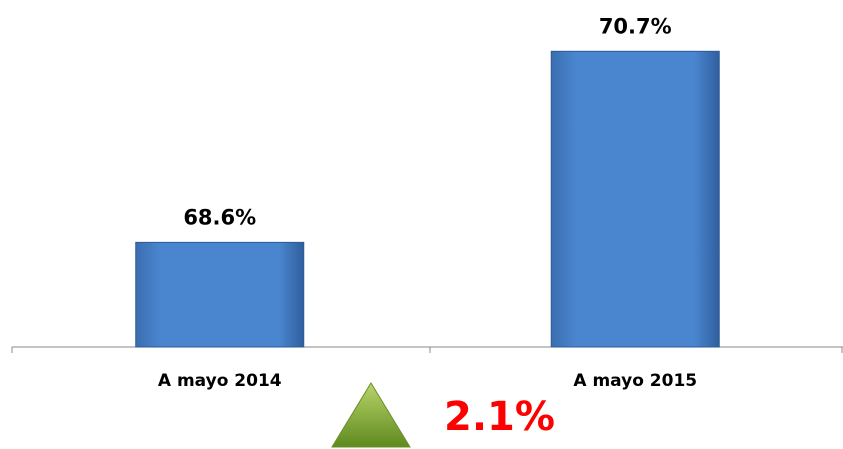 The height and width of the screenshot is (449, 843). I want to click on data-label: 68.6%, so click(219, 217).